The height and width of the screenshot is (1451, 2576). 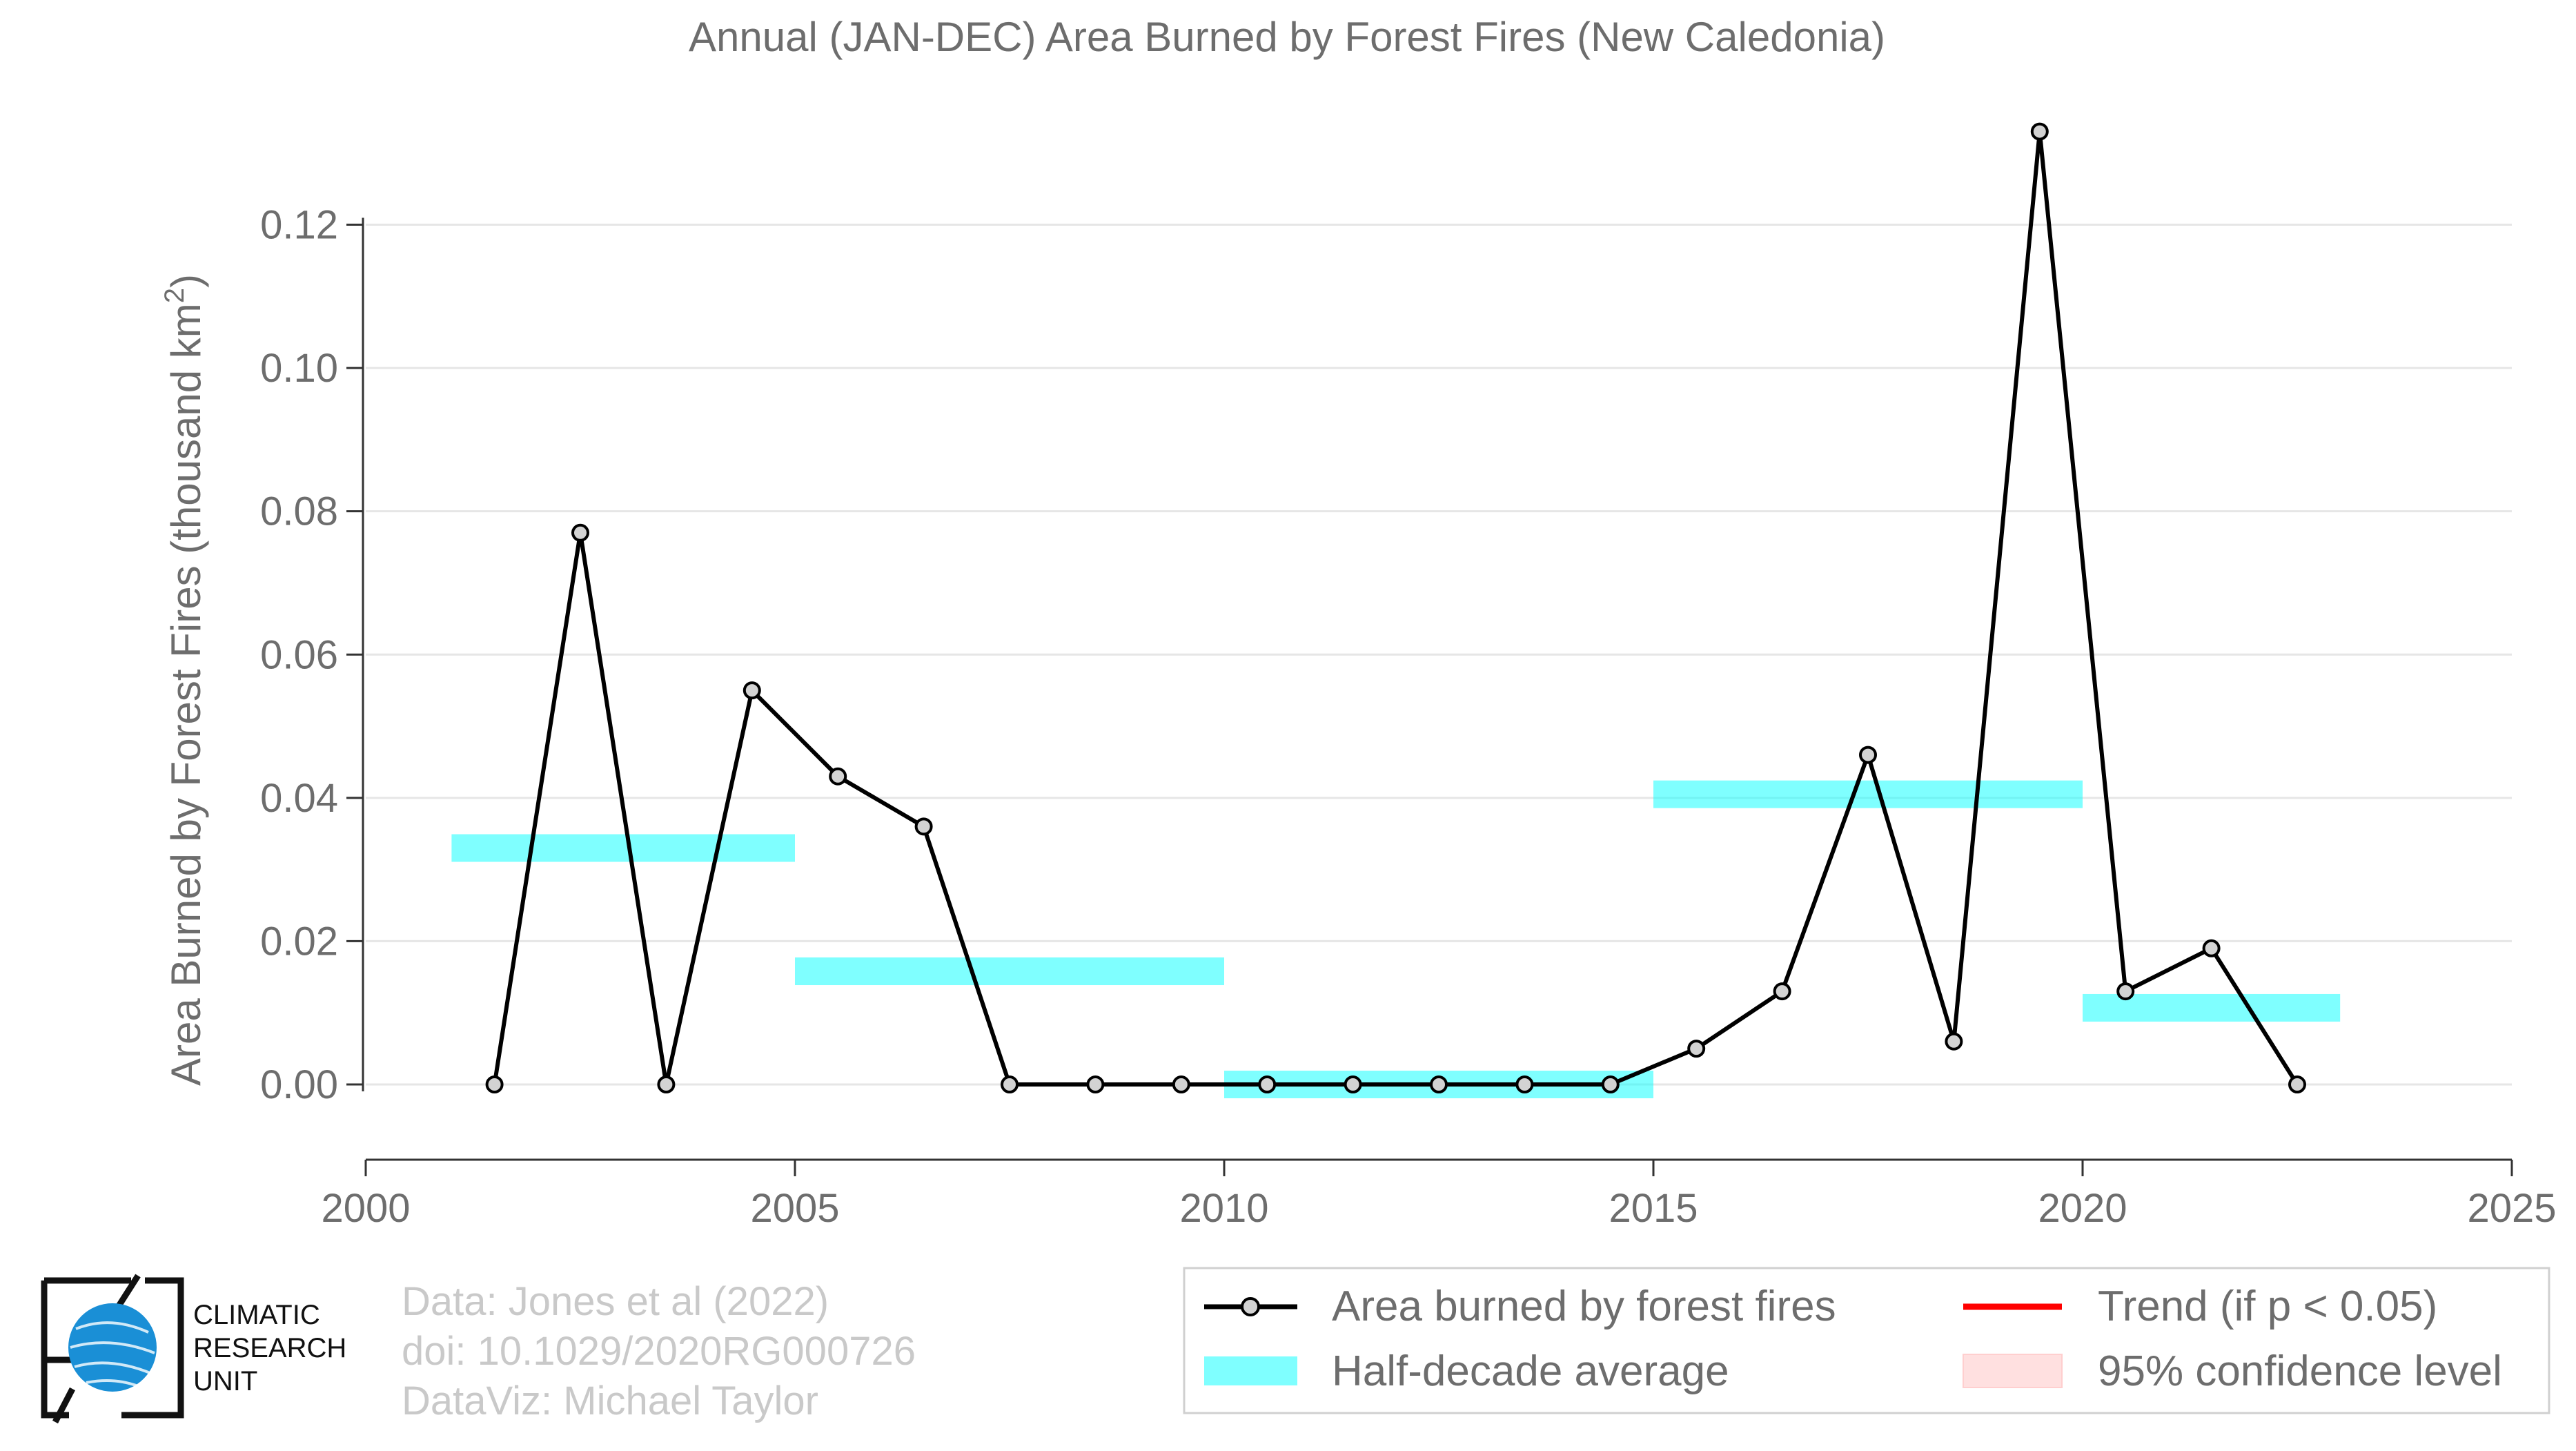 What do you see at coordinates (2013, 1371) in the screenshot?
I see `legend-swatch-confidence` at bounding box center [2013, 1371].